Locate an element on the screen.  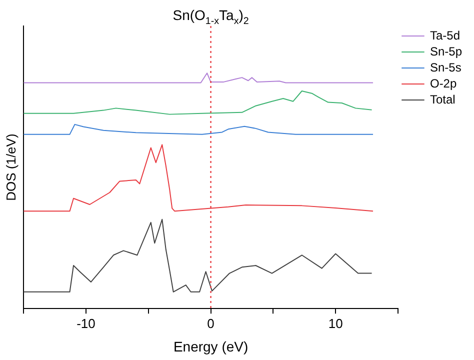
legend-label: O-2p is located at coordinates (443, 83).